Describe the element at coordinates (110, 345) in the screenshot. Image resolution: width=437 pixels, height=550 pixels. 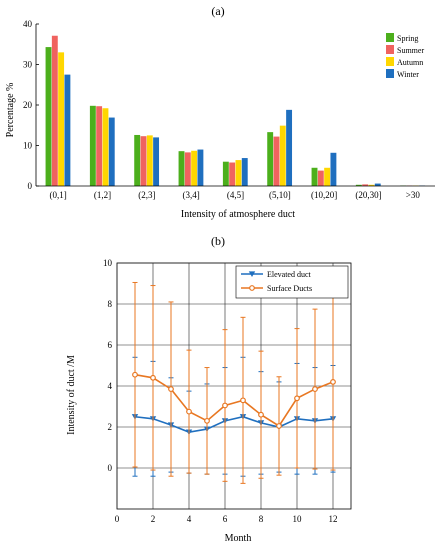
I see `y-tick-label: 6` at that location.